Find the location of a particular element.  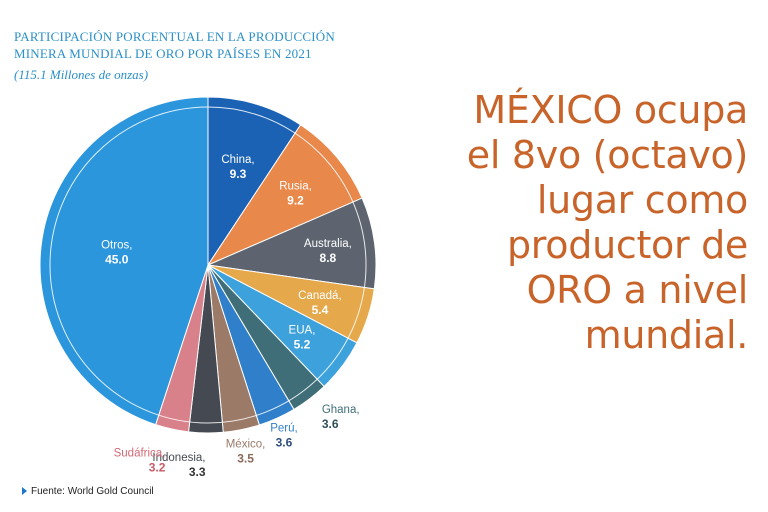

headline-line-5: ORO a nivel is located at coordinates (637, 290).